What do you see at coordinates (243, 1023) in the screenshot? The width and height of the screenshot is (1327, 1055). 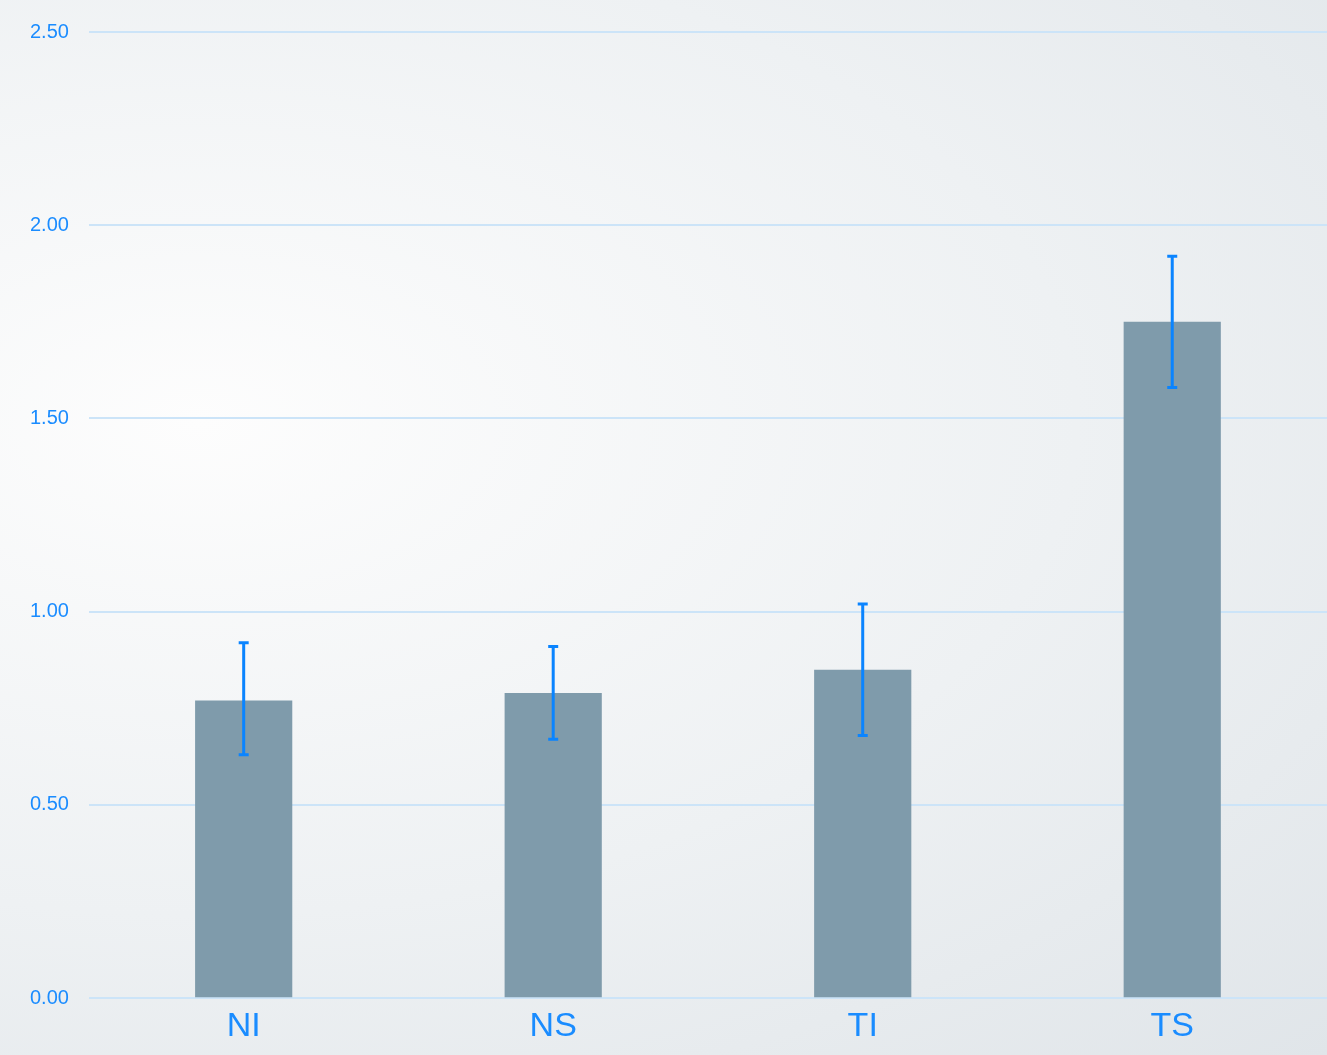 I see `x-tick-label: NI` at bounding box center [243, 1023].